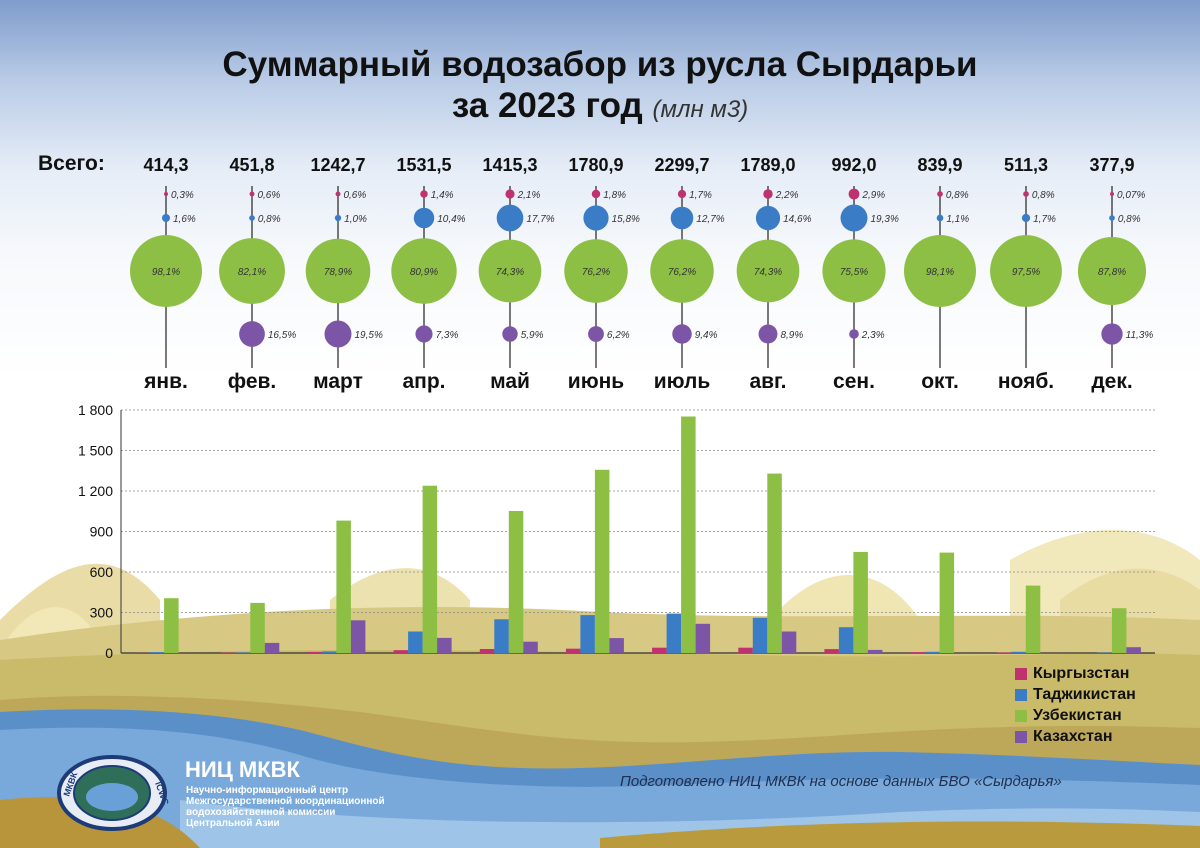 This screenshot has height=848, width=1200. What do you see at coordinates (109, 653) in the screenshot?
I see `y-tick-label: 0` at bounding box center [109, 653].